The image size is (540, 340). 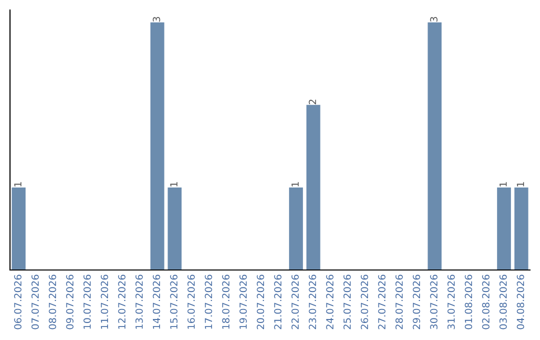 What do you see at coordinates (70, 302) in the screenshot?
I see `x-tick-label: 09.07.2026` at bounding box center [70, 302].